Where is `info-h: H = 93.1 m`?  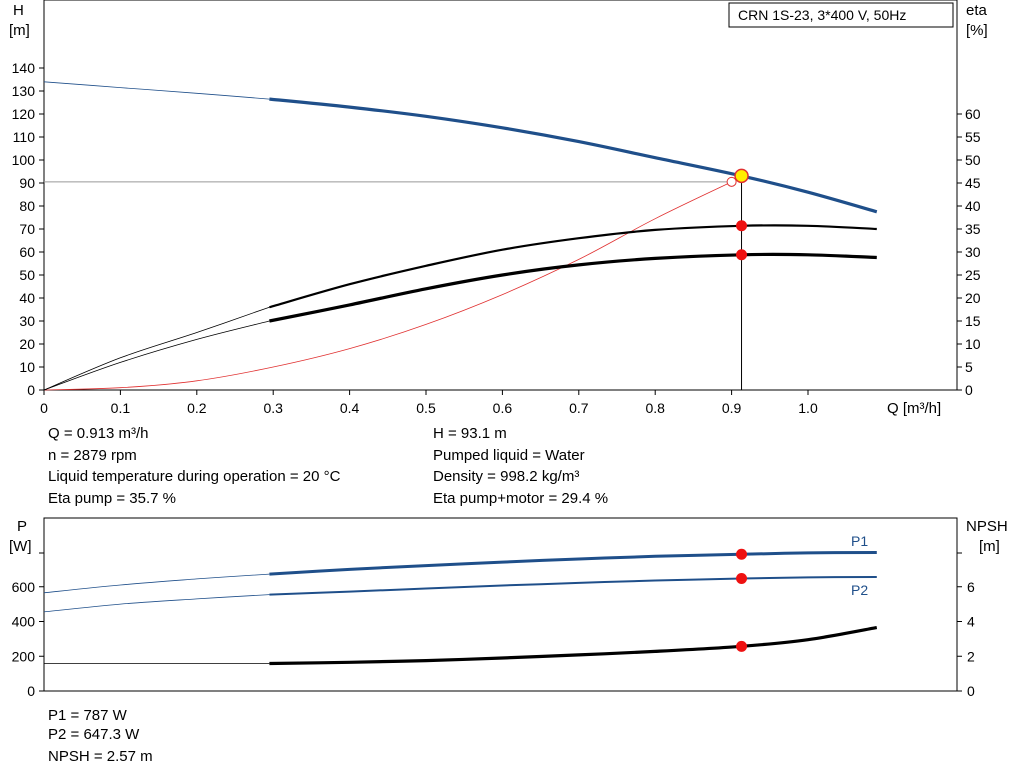 info-h: H = 93.1 m is located at coordinates (470, 433).